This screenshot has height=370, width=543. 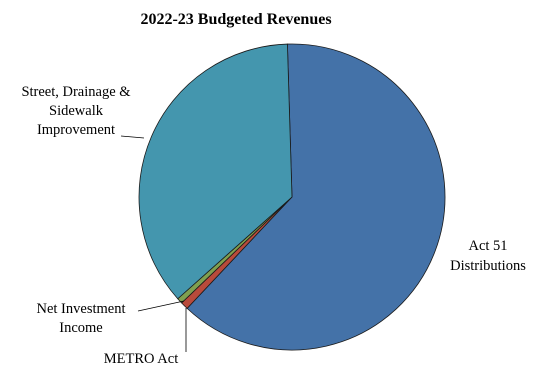 What do you see at coordinates (76, 130) in the screenshot?
I see `label-street-line3: Improvement` at bounding box center [76, 130].